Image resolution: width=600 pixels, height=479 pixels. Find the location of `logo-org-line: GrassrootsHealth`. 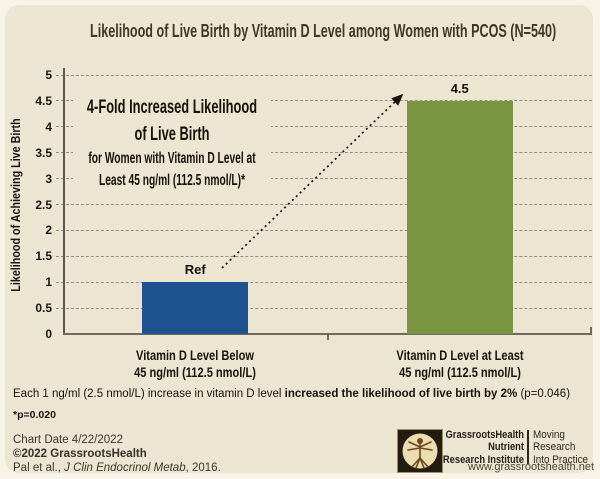

logo-org-line: GrassrootsHealth is located at coordinates (484, 435).